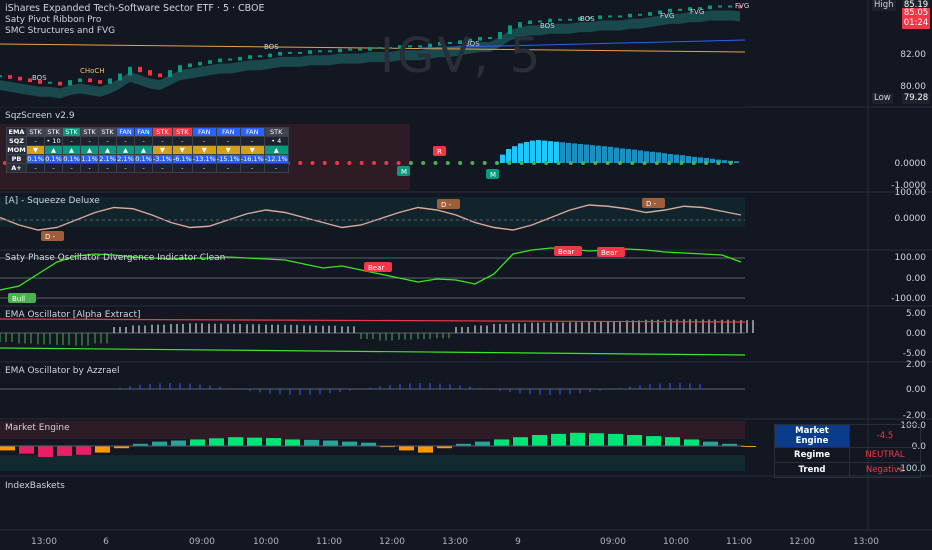  I want to click on pivot-ribbon, so click(370, 54).